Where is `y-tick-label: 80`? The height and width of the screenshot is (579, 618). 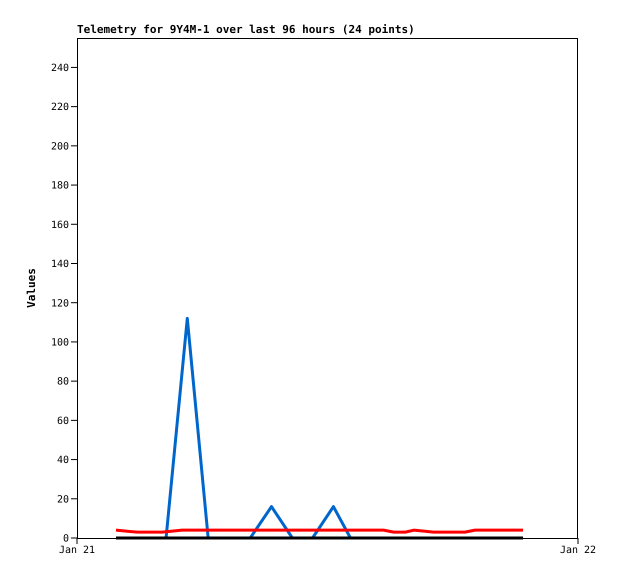 y-tick-label: 80 is located at coordinates (62, 382).